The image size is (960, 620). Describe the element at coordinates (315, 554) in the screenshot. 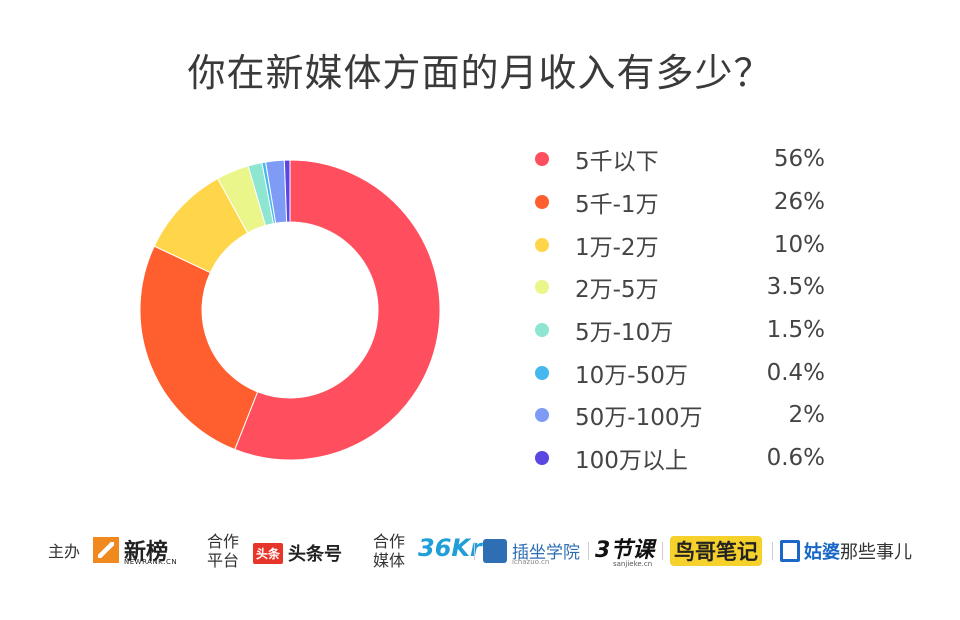

I see `toutiaohao-name: 头条号` at that location.